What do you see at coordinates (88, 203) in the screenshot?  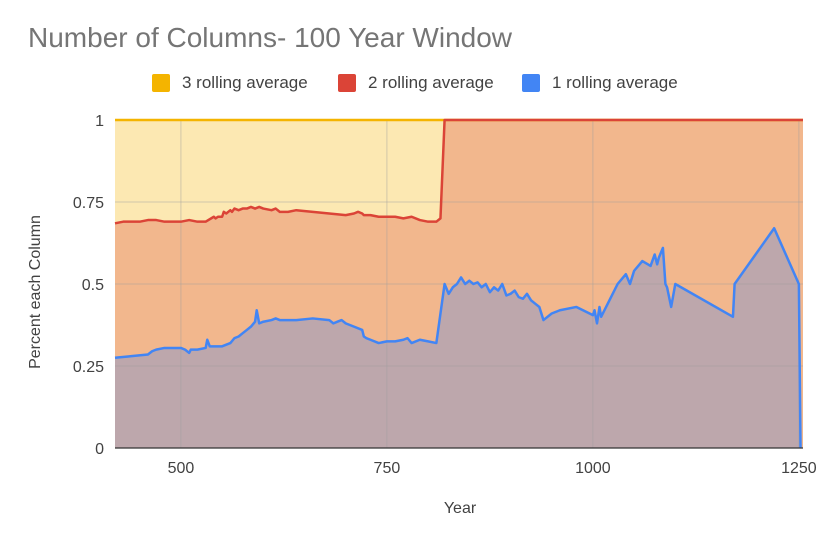 I see `y-tick-label: 0.75` at bounding box center [88, 203].